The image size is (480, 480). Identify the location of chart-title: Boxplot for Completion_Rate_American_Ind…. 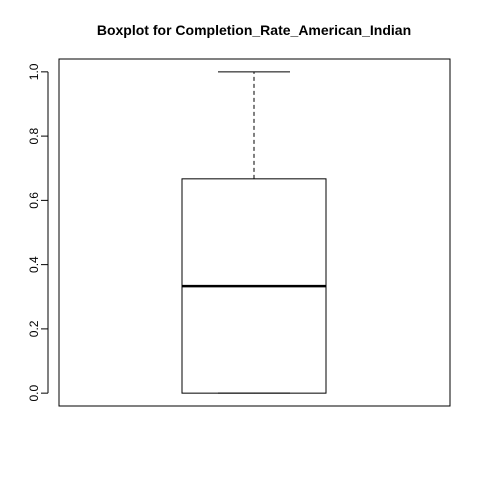
(254, 30).